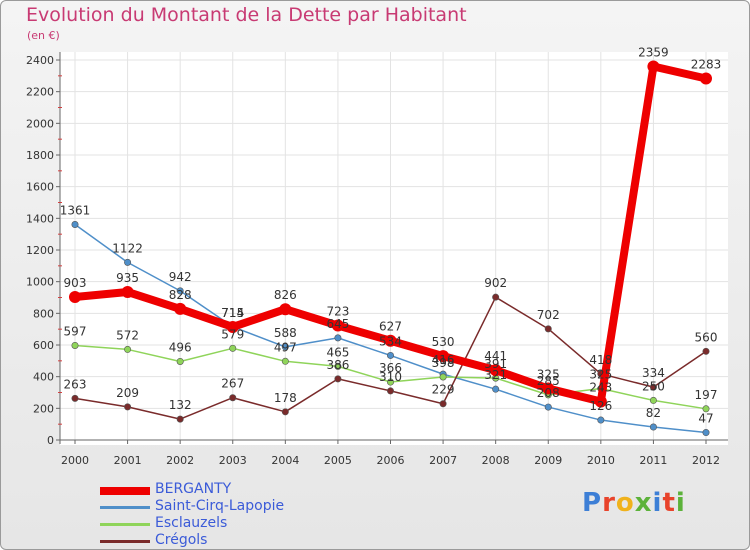 The image size is (750, 550). Describe the element at coordinates (609, 503) in the screenshot. I see `logo-letter: r` at that location.